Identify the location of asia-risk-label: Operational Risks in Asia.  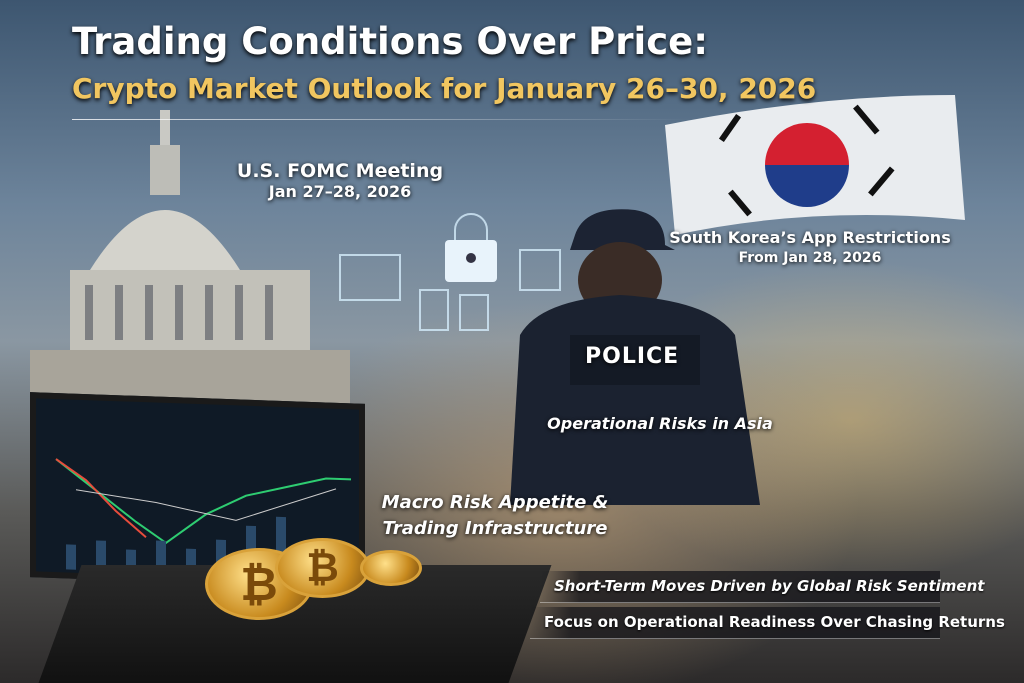
(660, 423).